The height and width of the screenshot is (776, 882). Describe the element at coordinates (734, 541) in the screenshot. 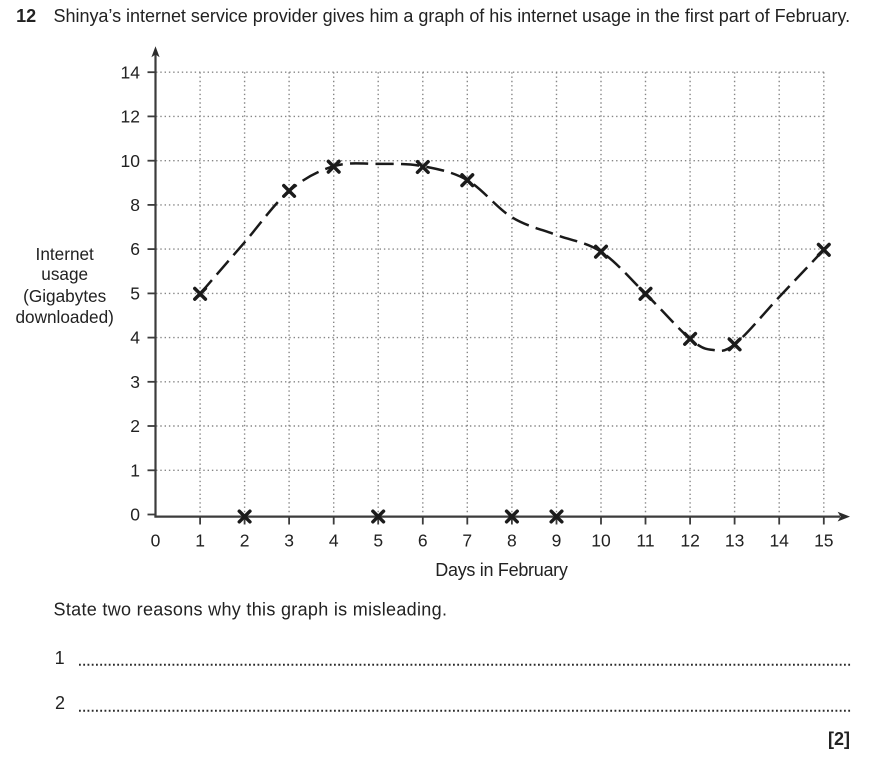

I see `svg-text: 13` at that location.